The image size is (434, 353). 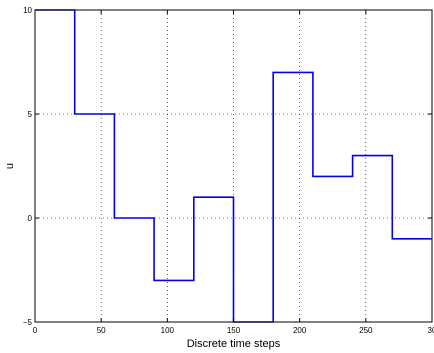 What do you see at coordinates (35, 330) in the screenshot?
I see `x-tick-label: 0` at bounding box center [35, 330].